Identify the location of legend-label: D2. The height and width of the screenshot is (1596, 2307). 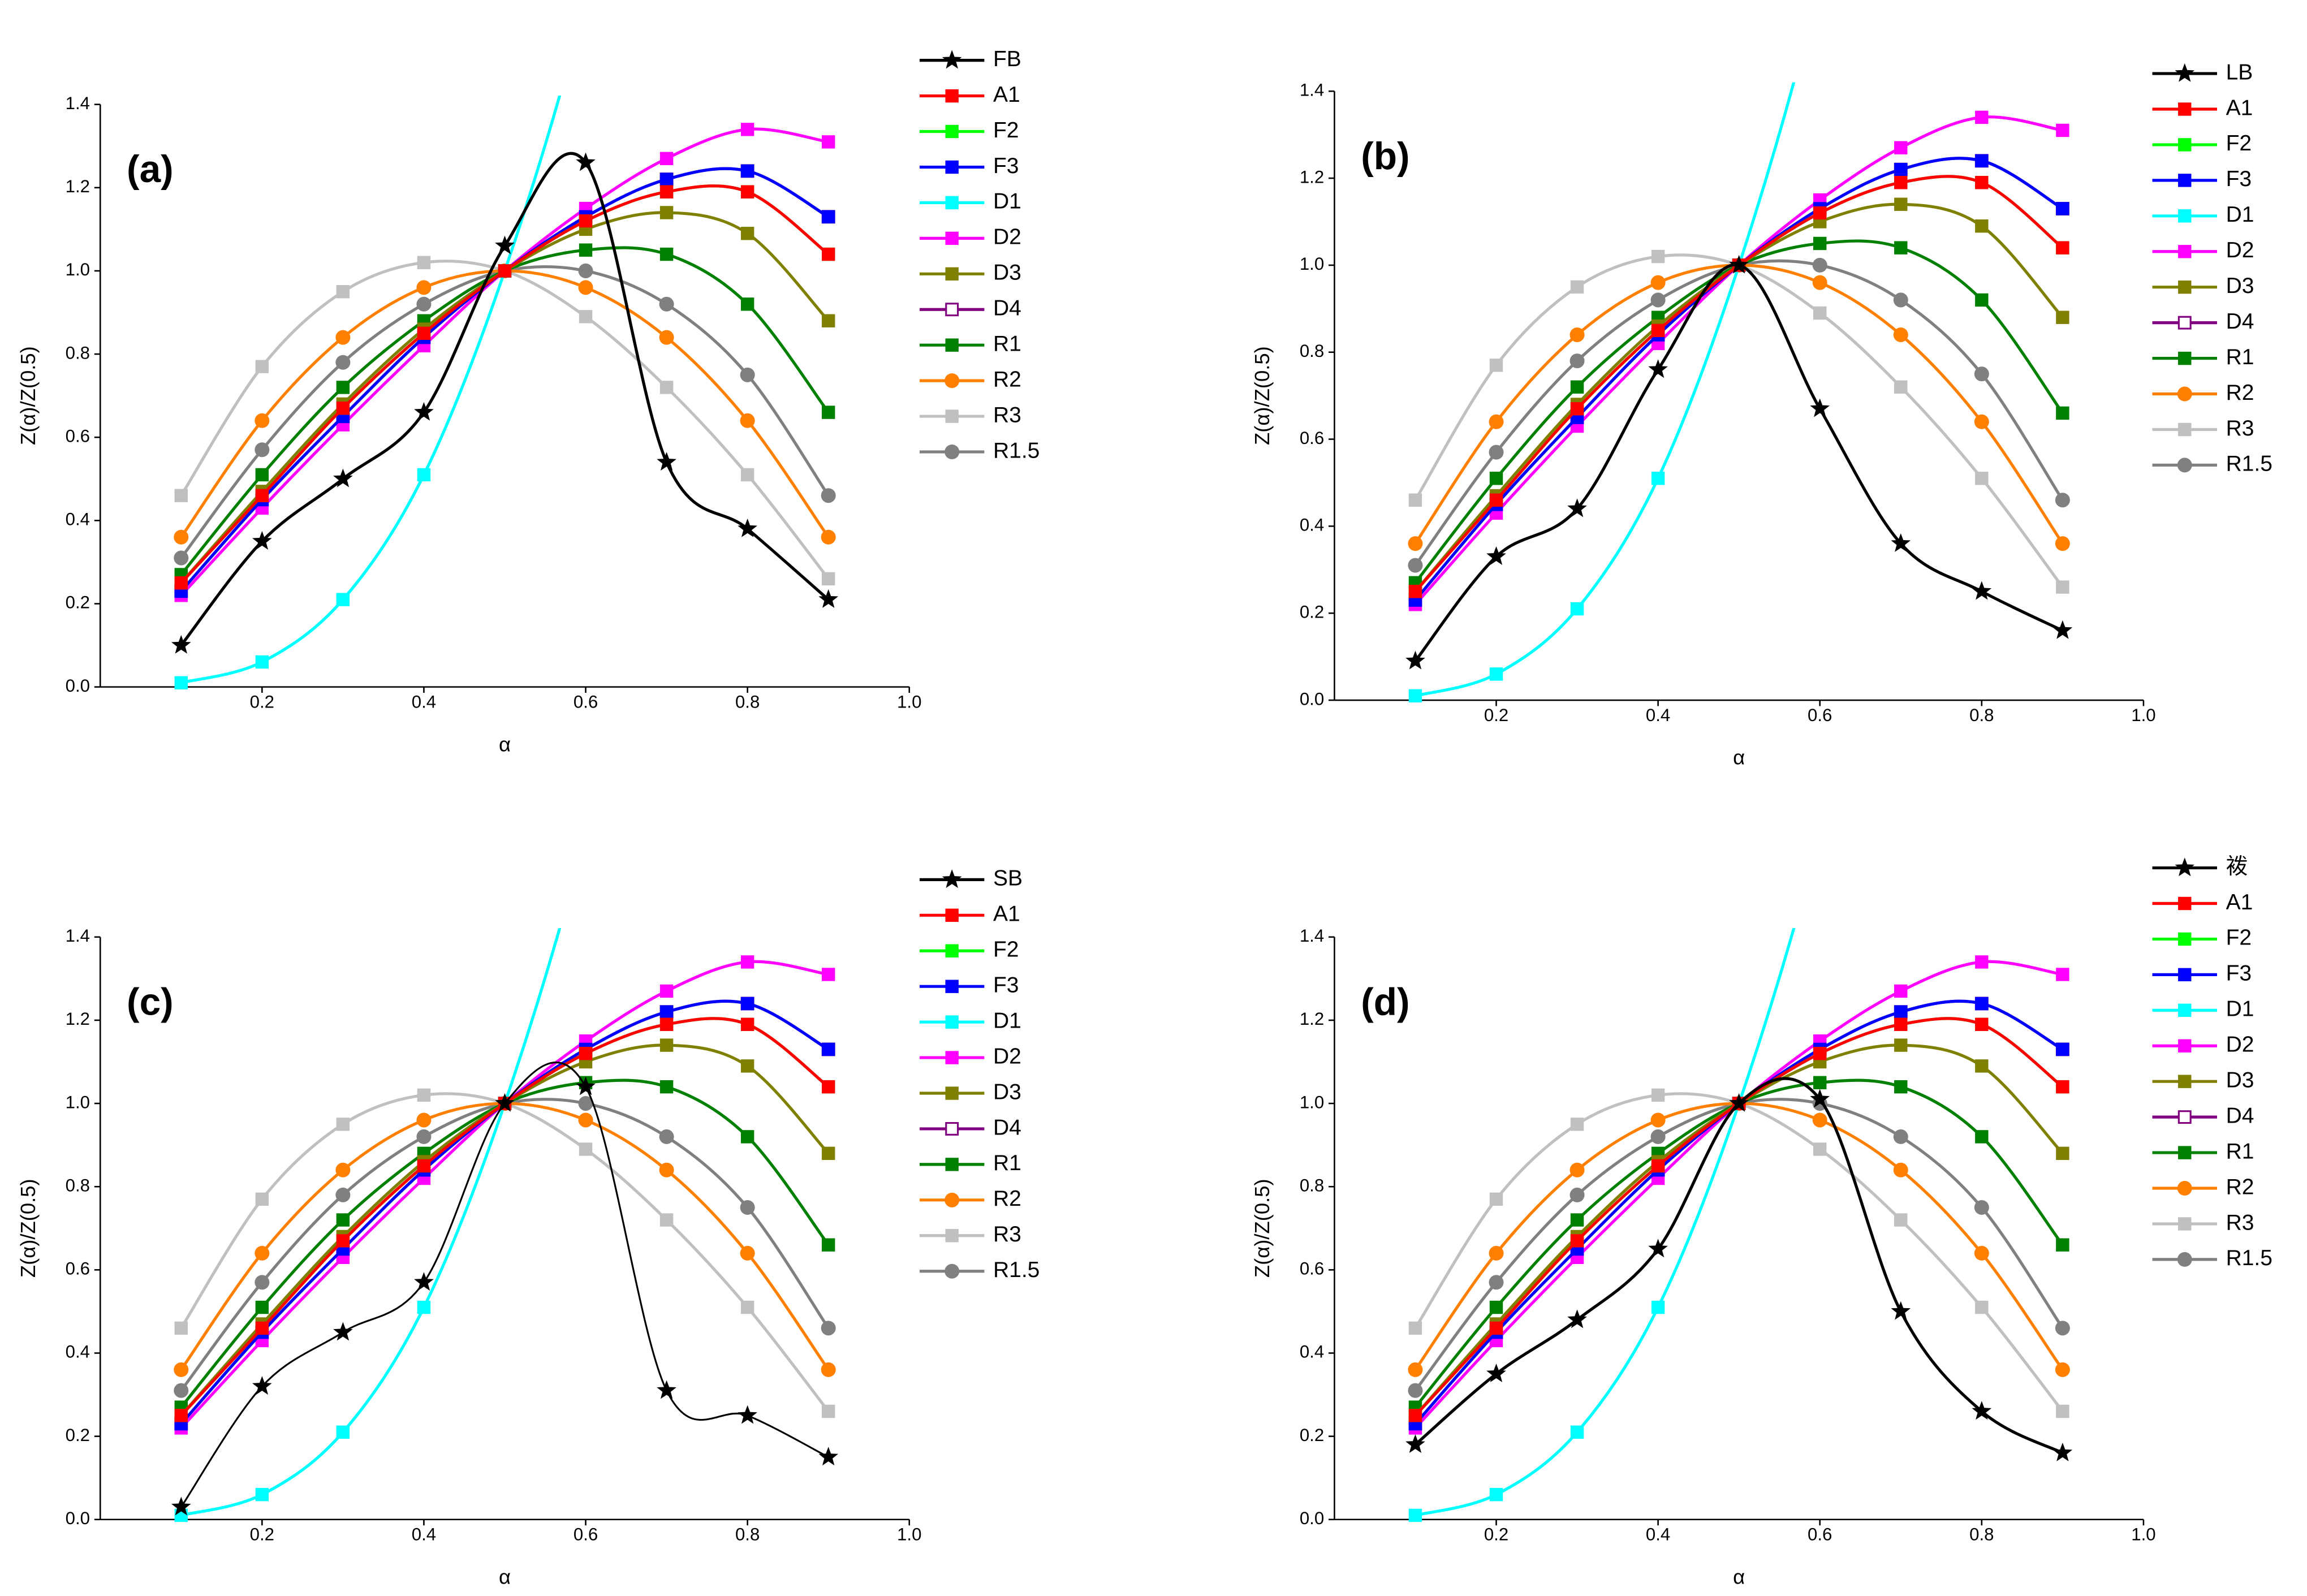
(2240, 250).